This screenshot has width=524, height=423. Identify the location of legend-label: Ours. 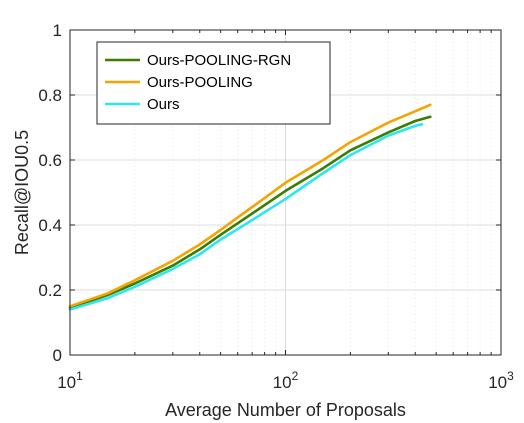
(163, 104).